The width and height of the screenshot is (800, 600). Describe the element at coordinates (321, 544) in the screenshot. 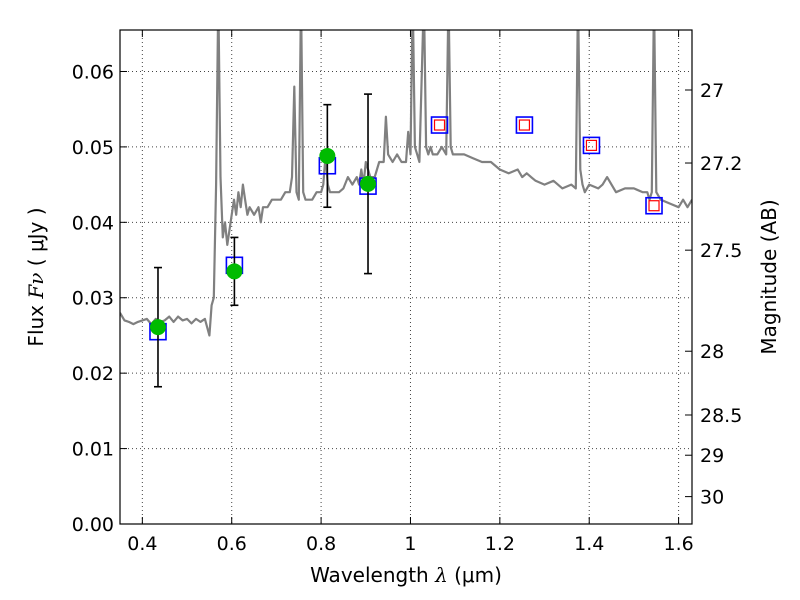

I see `x-tick-label: 0.8` at that location.